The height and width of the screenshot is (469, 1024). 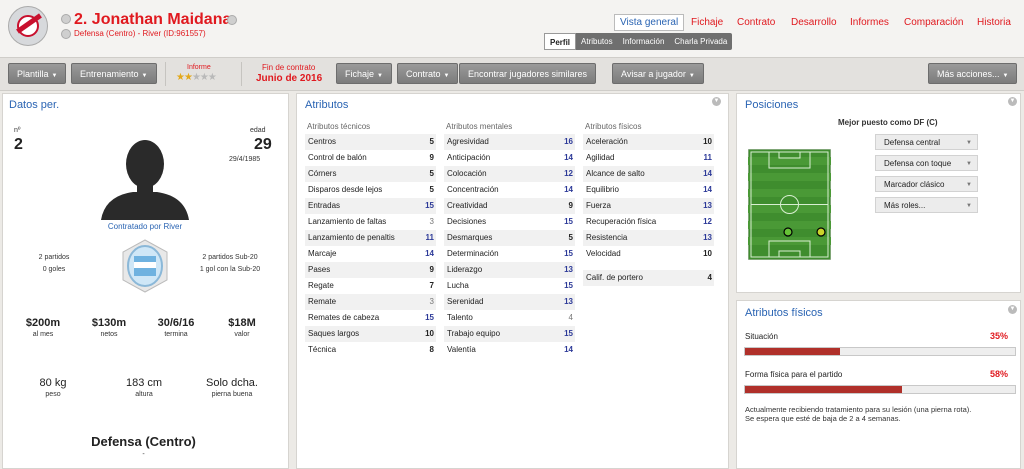 I want to click on attribute-row: Equilibrio 14, so click(x=648, y=190).